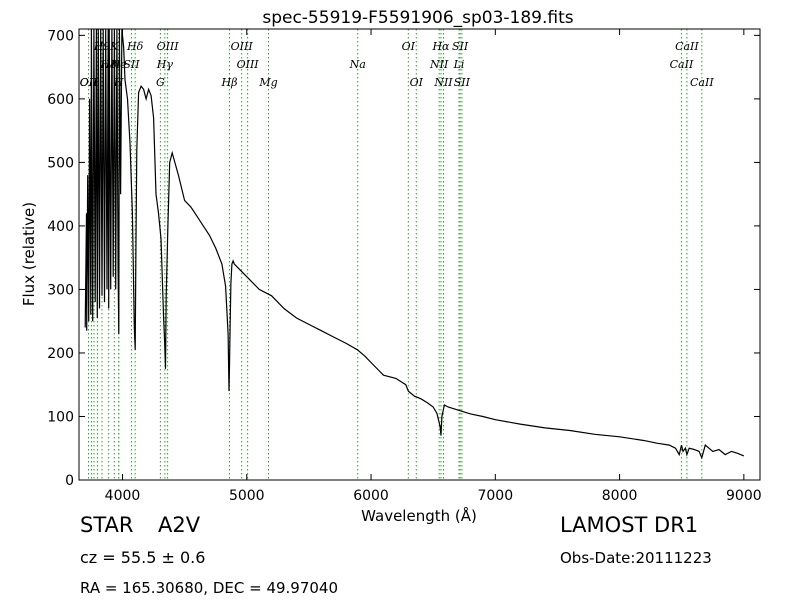  I want to click on x-tick-label: 8000, so click(620, 496).